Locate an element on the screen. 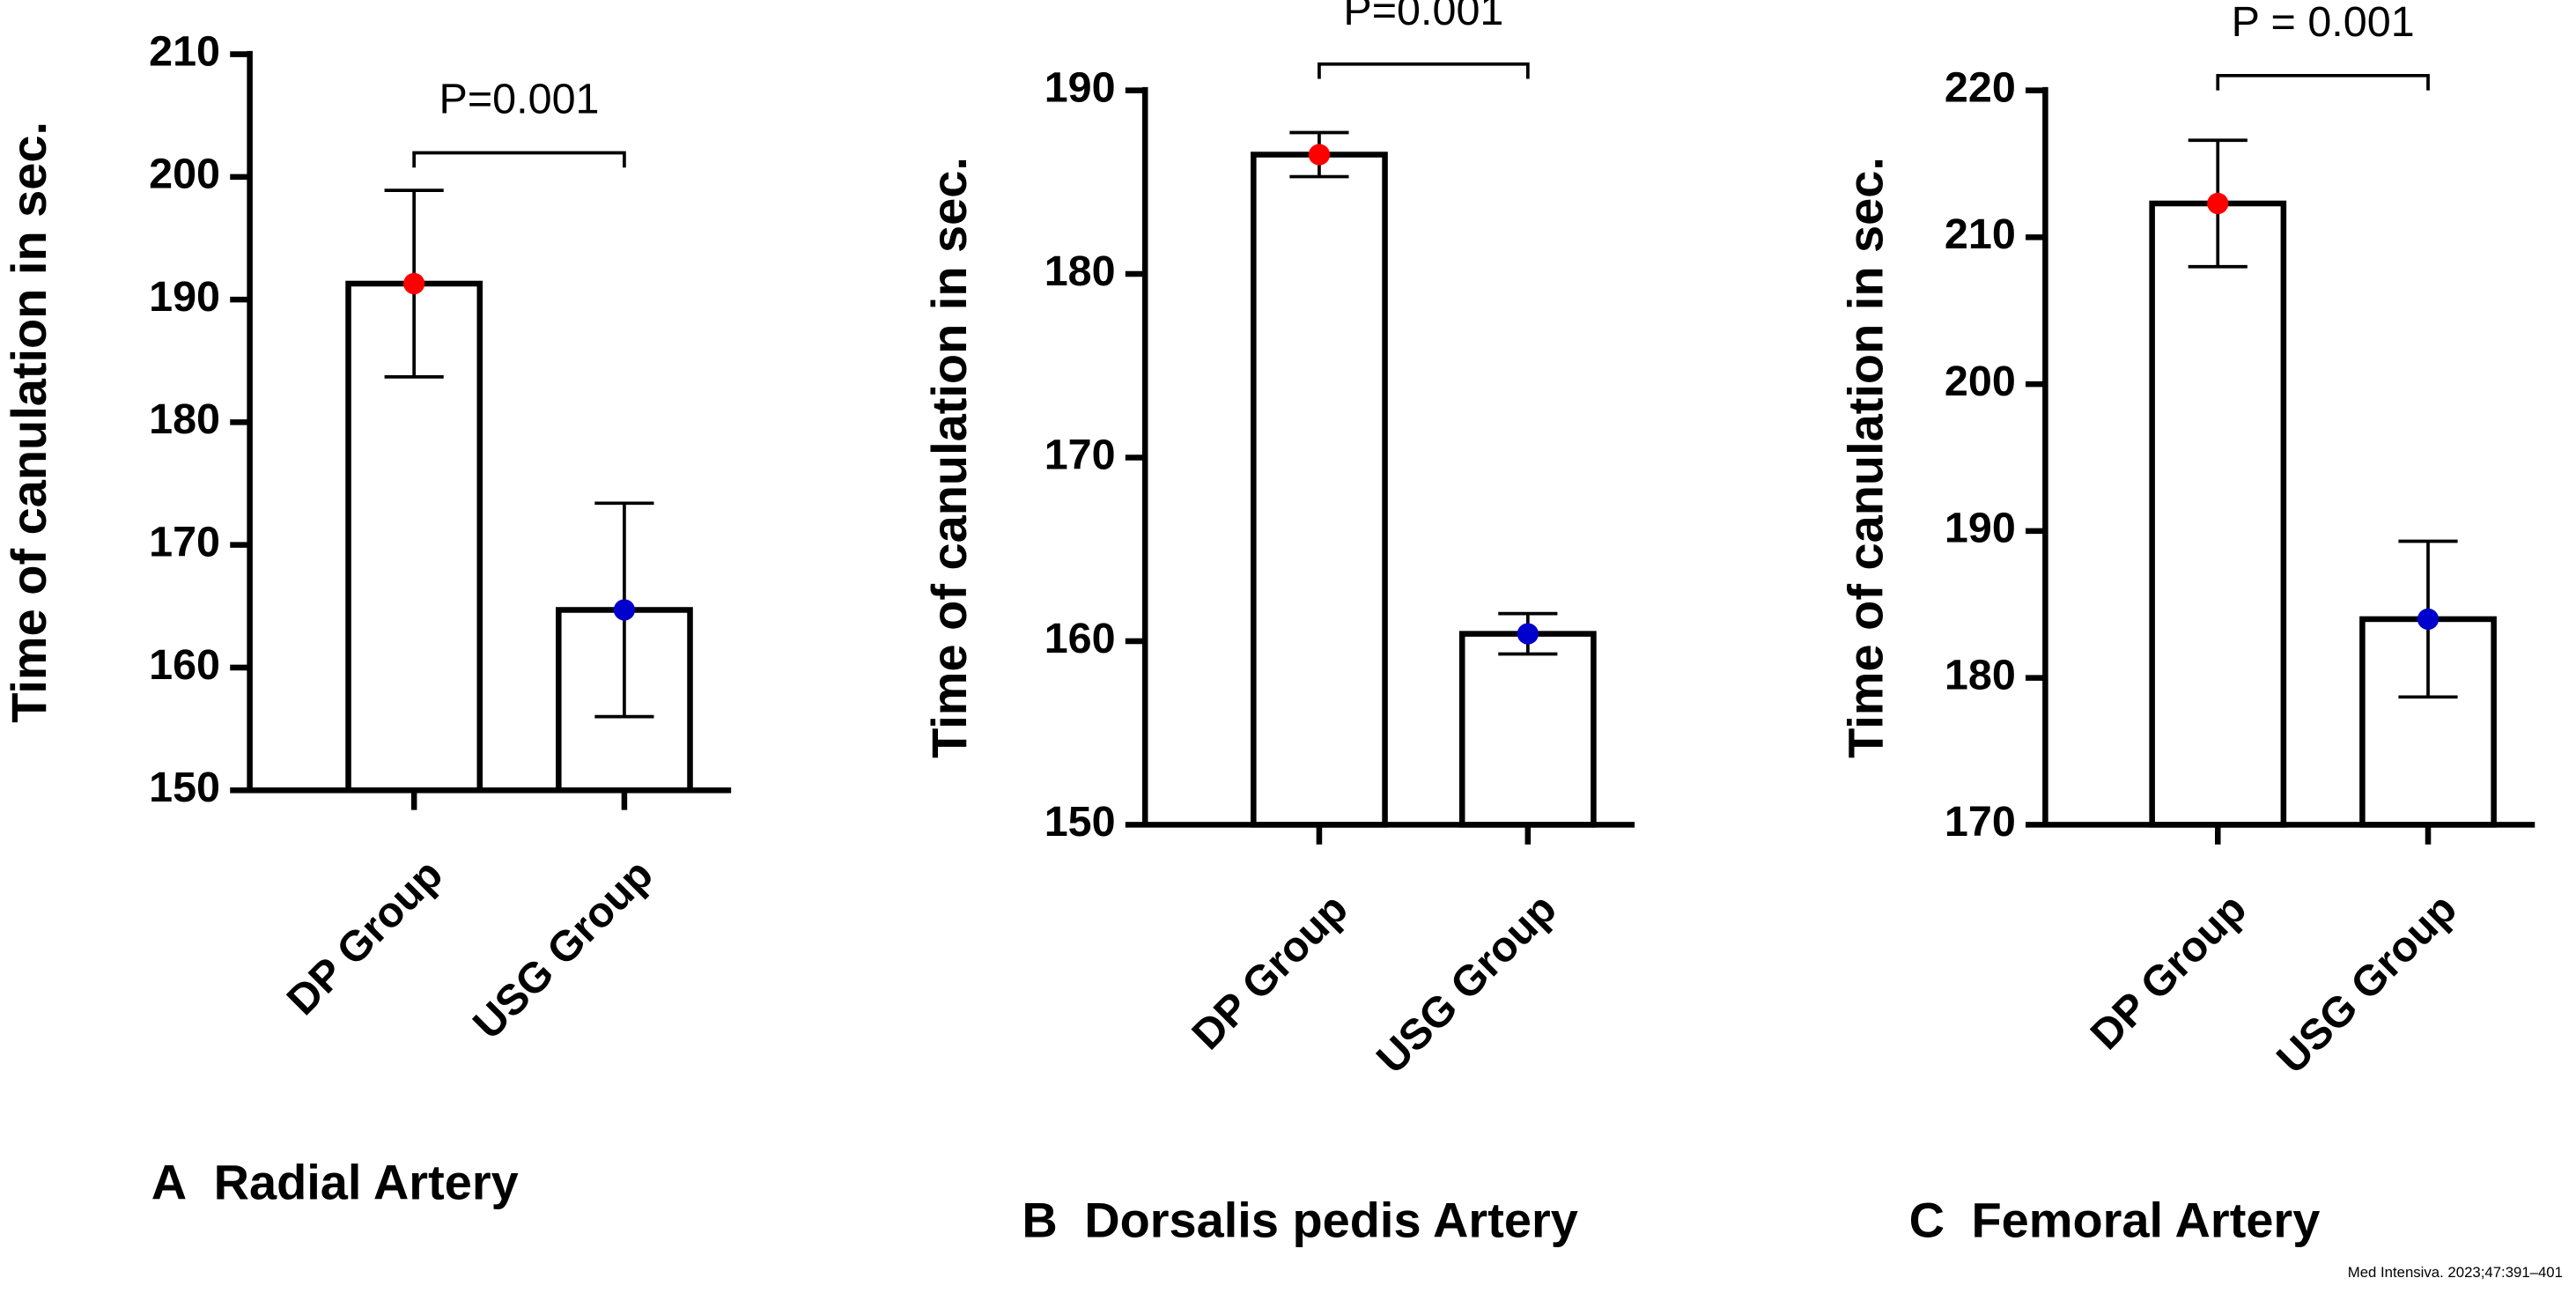 This screenshot has height=1293, width=2576. y-tick-label: 220 is located at coordinates (1980, 87).